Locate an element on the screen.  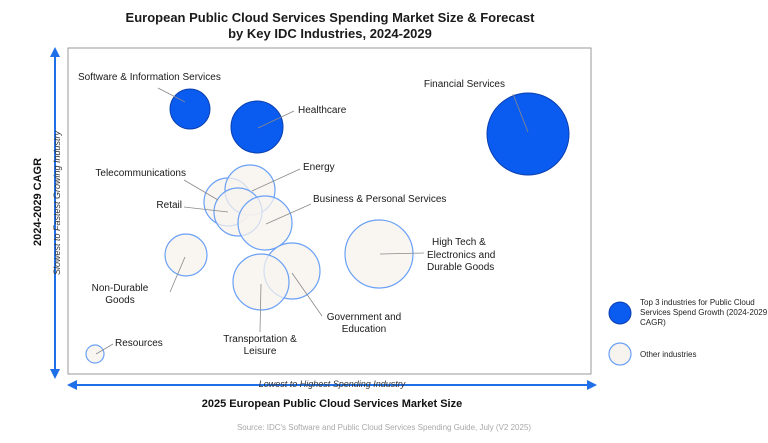
y-axis-title: 2024-2029 CAGR is located at coordinates (38, 202).